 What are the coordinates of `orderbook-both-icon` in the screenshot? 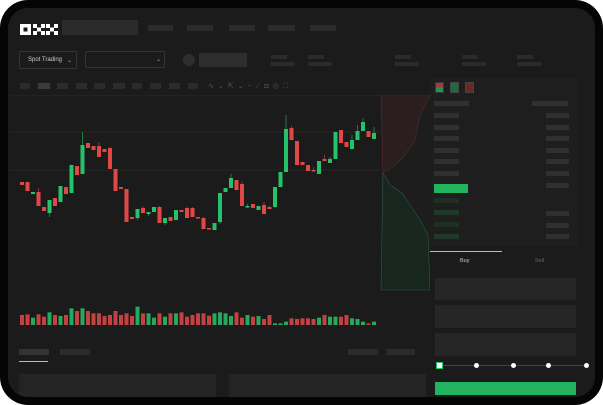 It's located at (439, 87).